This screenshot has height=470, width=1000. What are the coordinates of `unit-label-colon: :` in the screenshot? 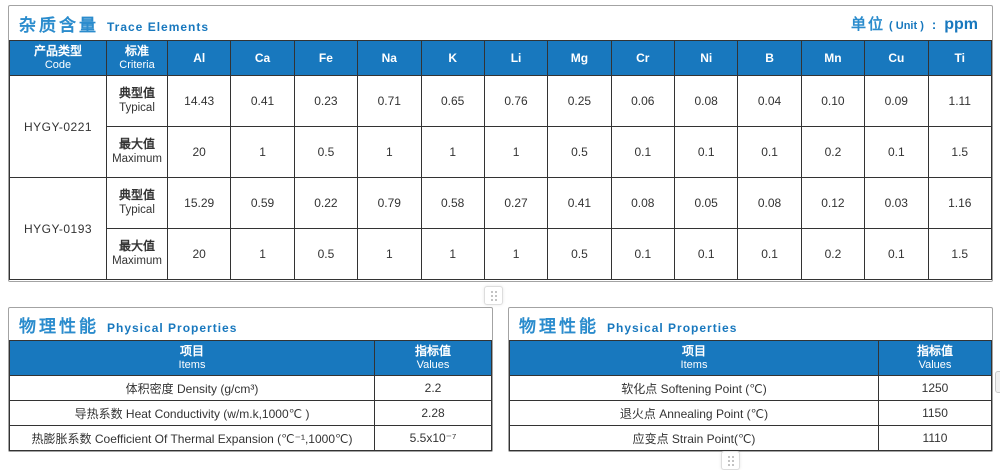 It's located at (934, 24).